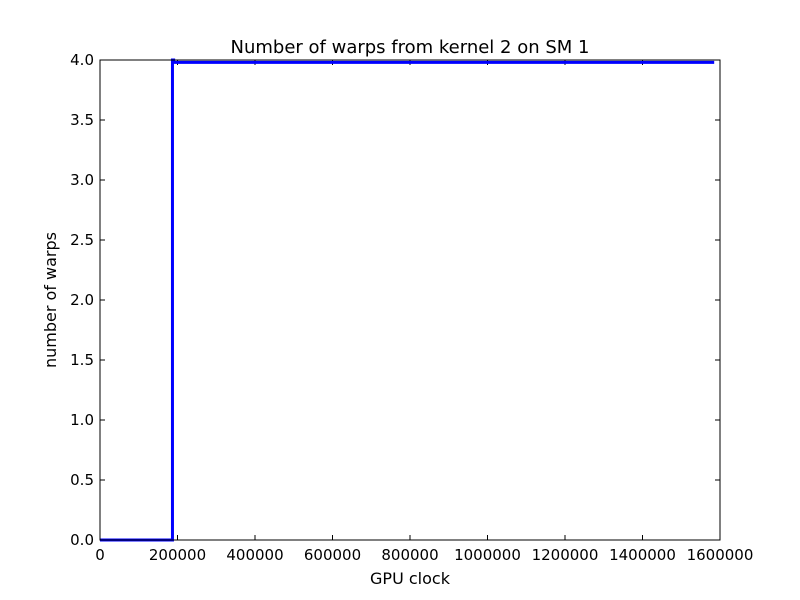 Image resolution: width=800 pixels, height=600 pixels. What do you see at coordinates (177, 555) in the screenshot?
I see `x-tick-label: 200000` at bounding box center [177, 555].